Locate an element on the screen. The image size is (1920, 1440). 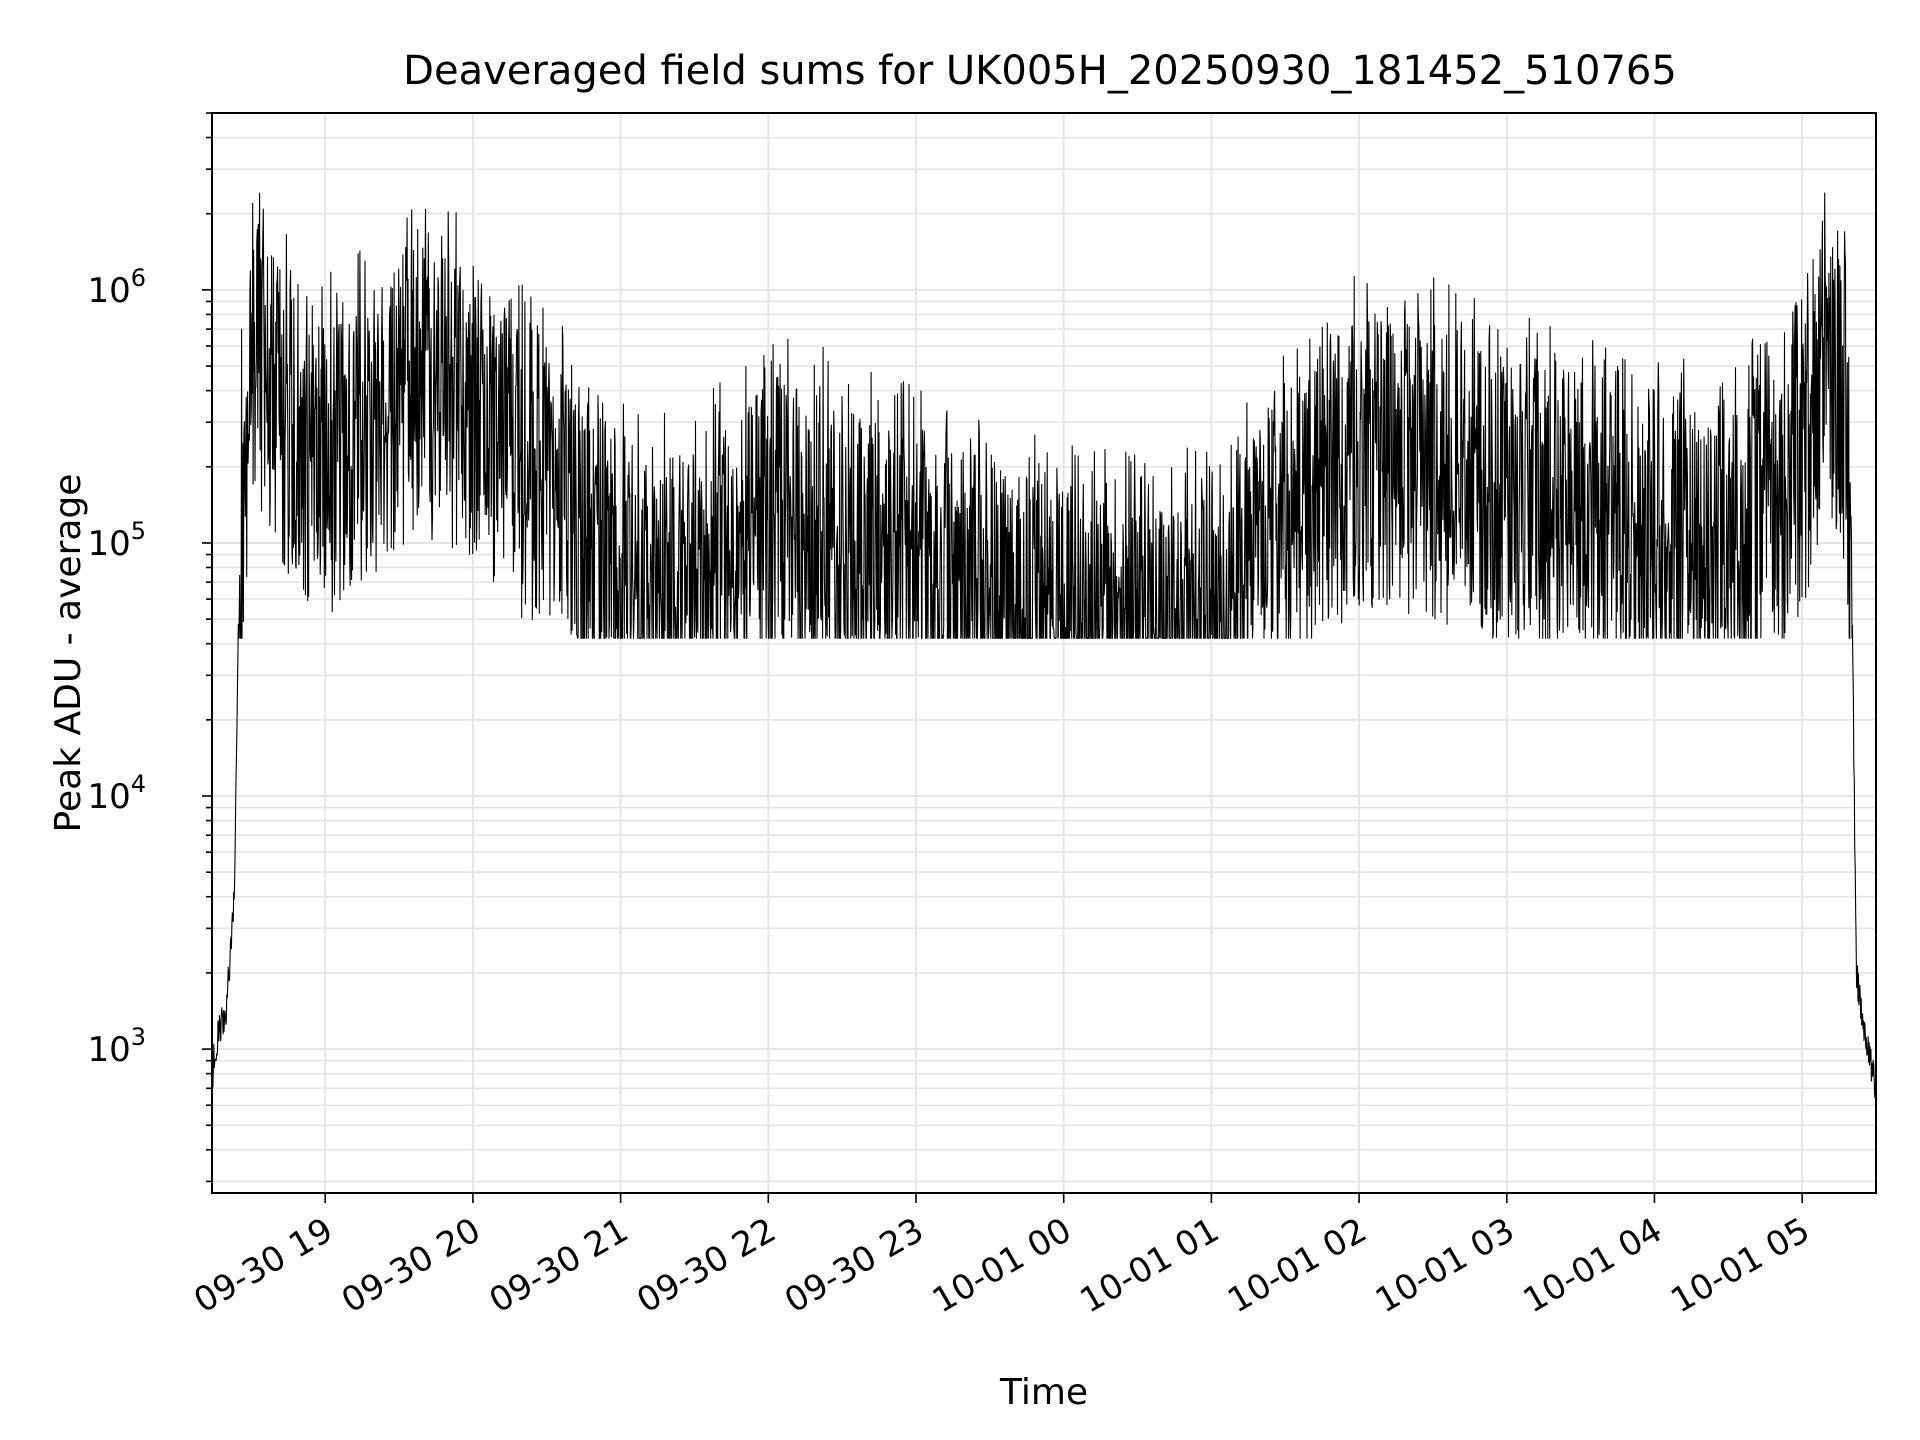
x-tick-label: 09-30 23 is located at coordinates (854, 1265).